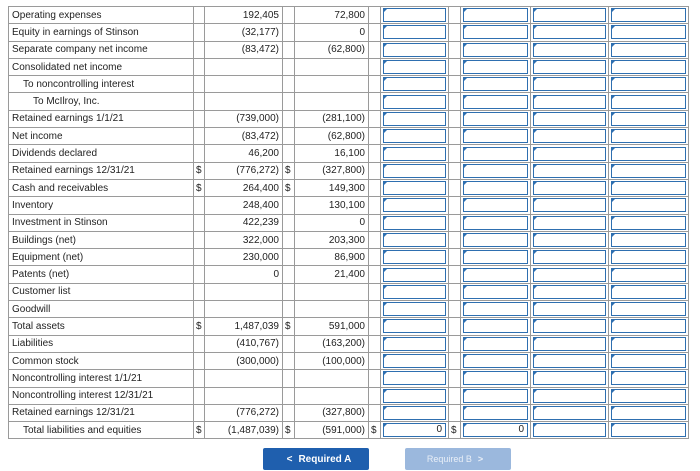 Image resolution: width=700 pixels, height=471 pixels. Describe the element at coordinates (414, 430) in the screenshot. I see `debit-input: 0` at that location.